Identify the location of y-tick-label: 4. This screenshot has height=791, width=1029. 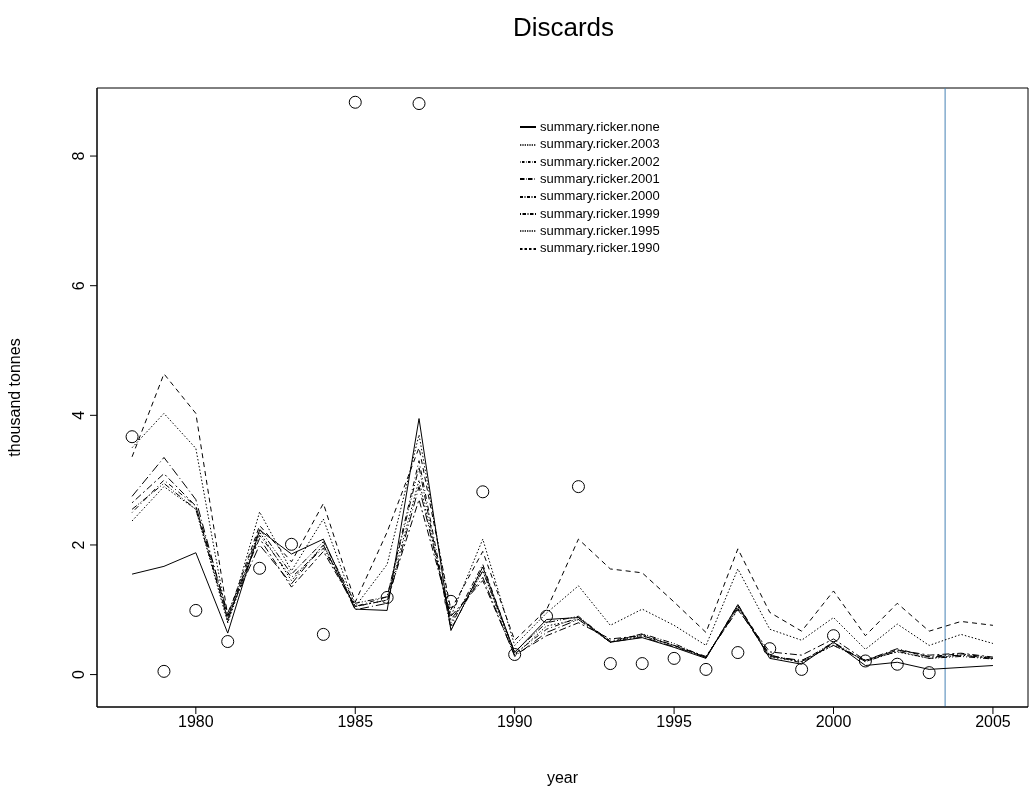
(78, 415).